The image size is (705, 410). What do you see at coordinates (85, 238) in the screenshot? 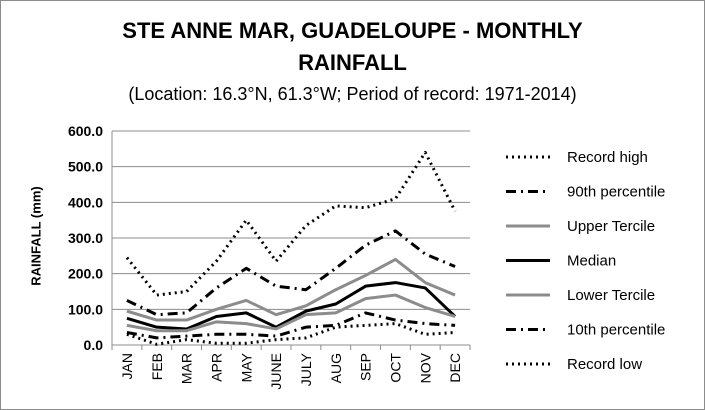
I see `y-tick-label: 300.0` at bounding box center [85, 238].